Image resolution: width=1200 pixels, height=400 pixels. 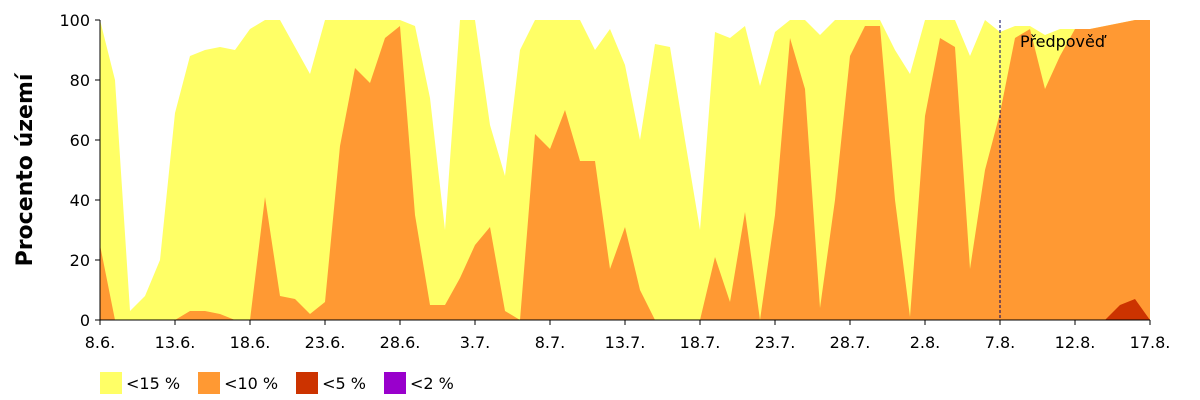 What do you see at coordinates (153, 383) in the screenshot?
I see `legend-label: <15 %` at bounding box center [153, 383].